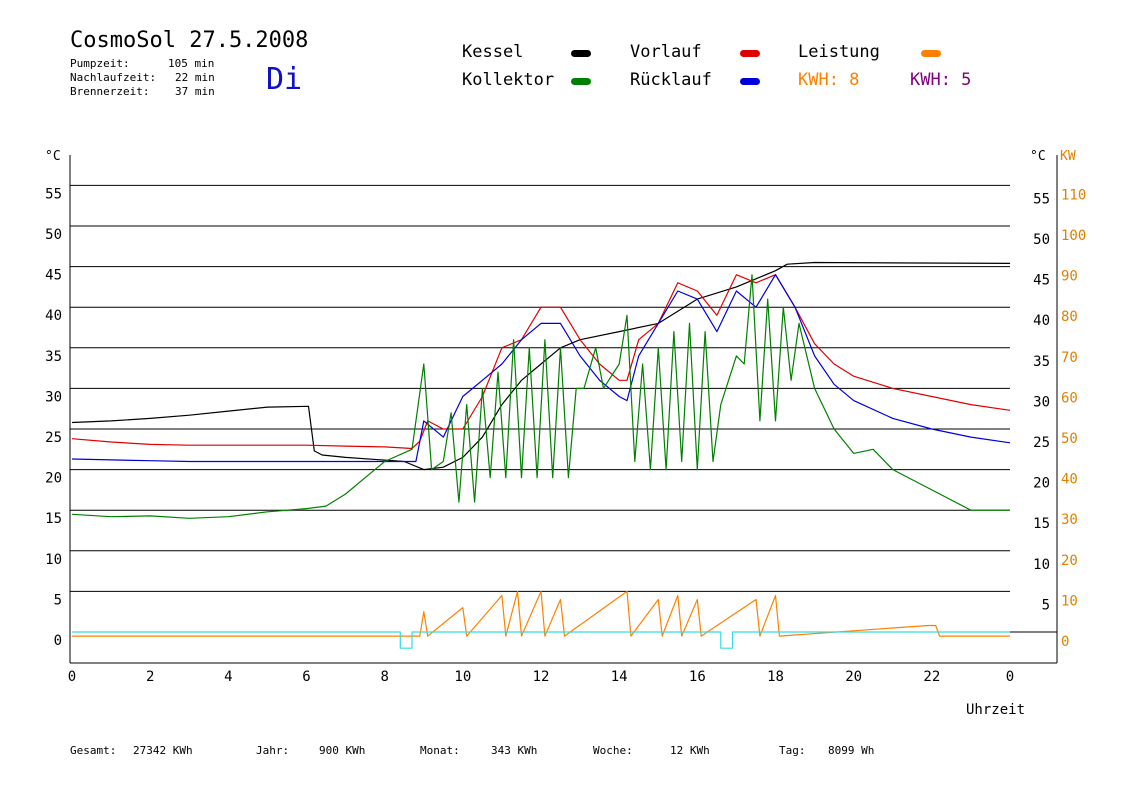 The height and width of the screenshot is (812, 1148). Describe the element at coordinates (493, 52) in the screenshot. I see `legend-label-kessel: Kessel` at that location.